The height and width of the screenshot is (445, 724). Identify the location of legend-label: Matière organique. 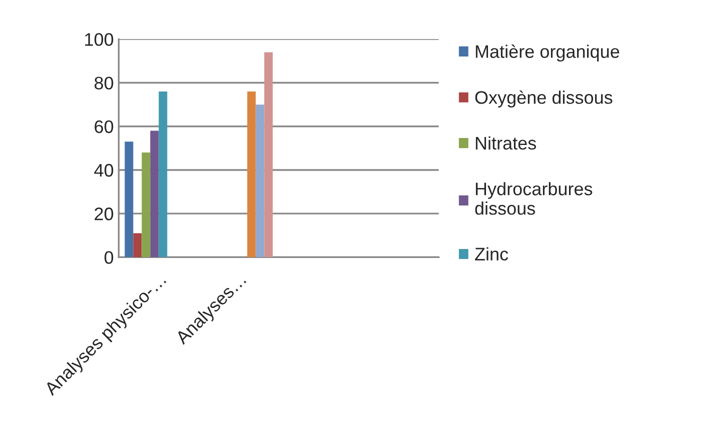
(548, 53).